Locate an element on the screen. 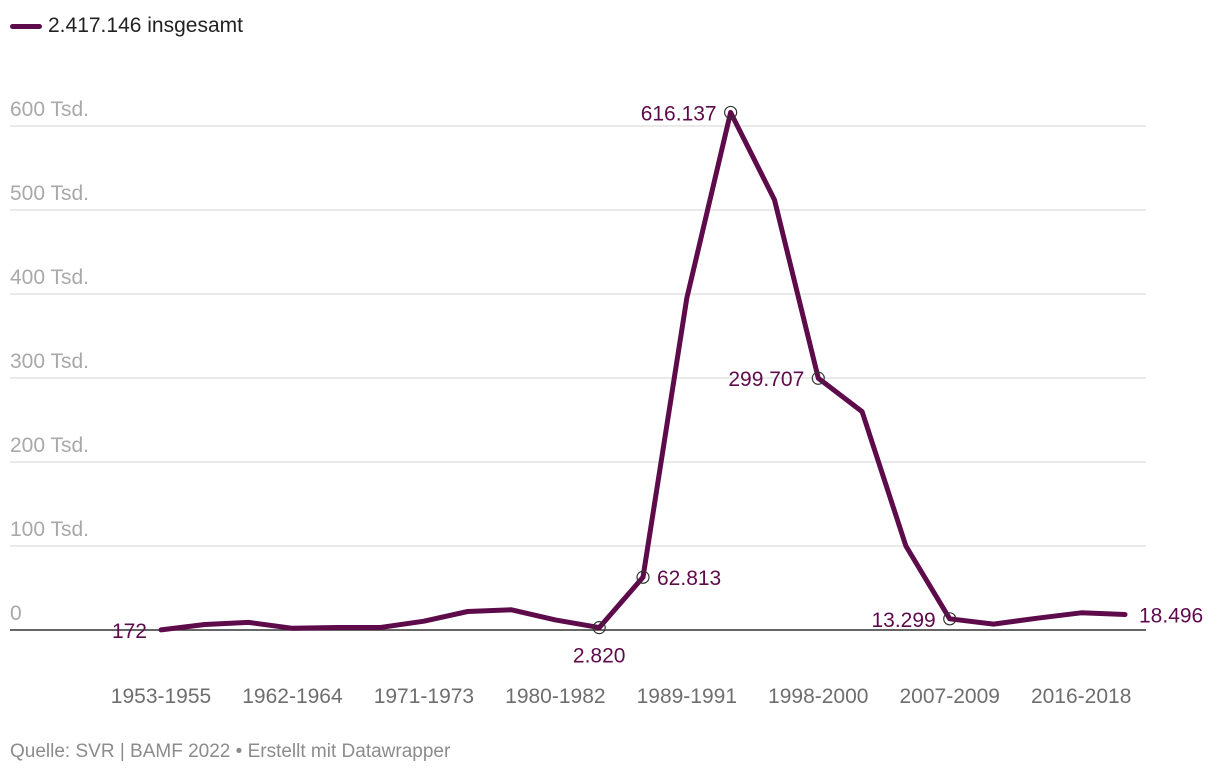 The width and height of the screenshot is (1220, 778). legend-label: 2.417.146 insgesamt is located at coordinates (145, 25).